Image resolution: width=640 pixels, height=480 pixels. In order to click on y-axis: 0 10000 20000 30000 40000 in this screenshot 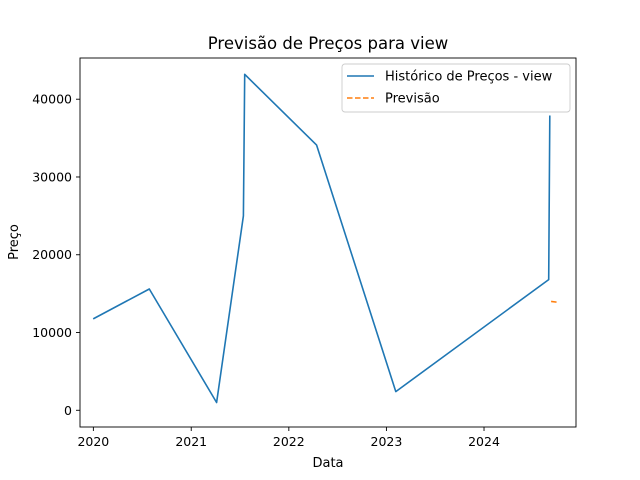, I will do `click(56, 255)`.